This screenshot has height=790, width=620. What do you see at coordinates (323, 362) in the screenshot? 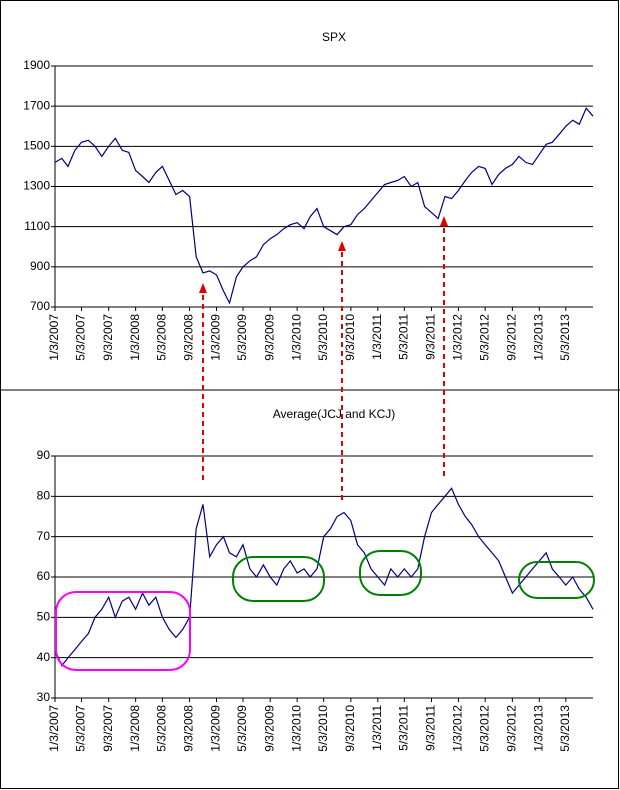
I see `annotations` at bounding box center [323, 362].